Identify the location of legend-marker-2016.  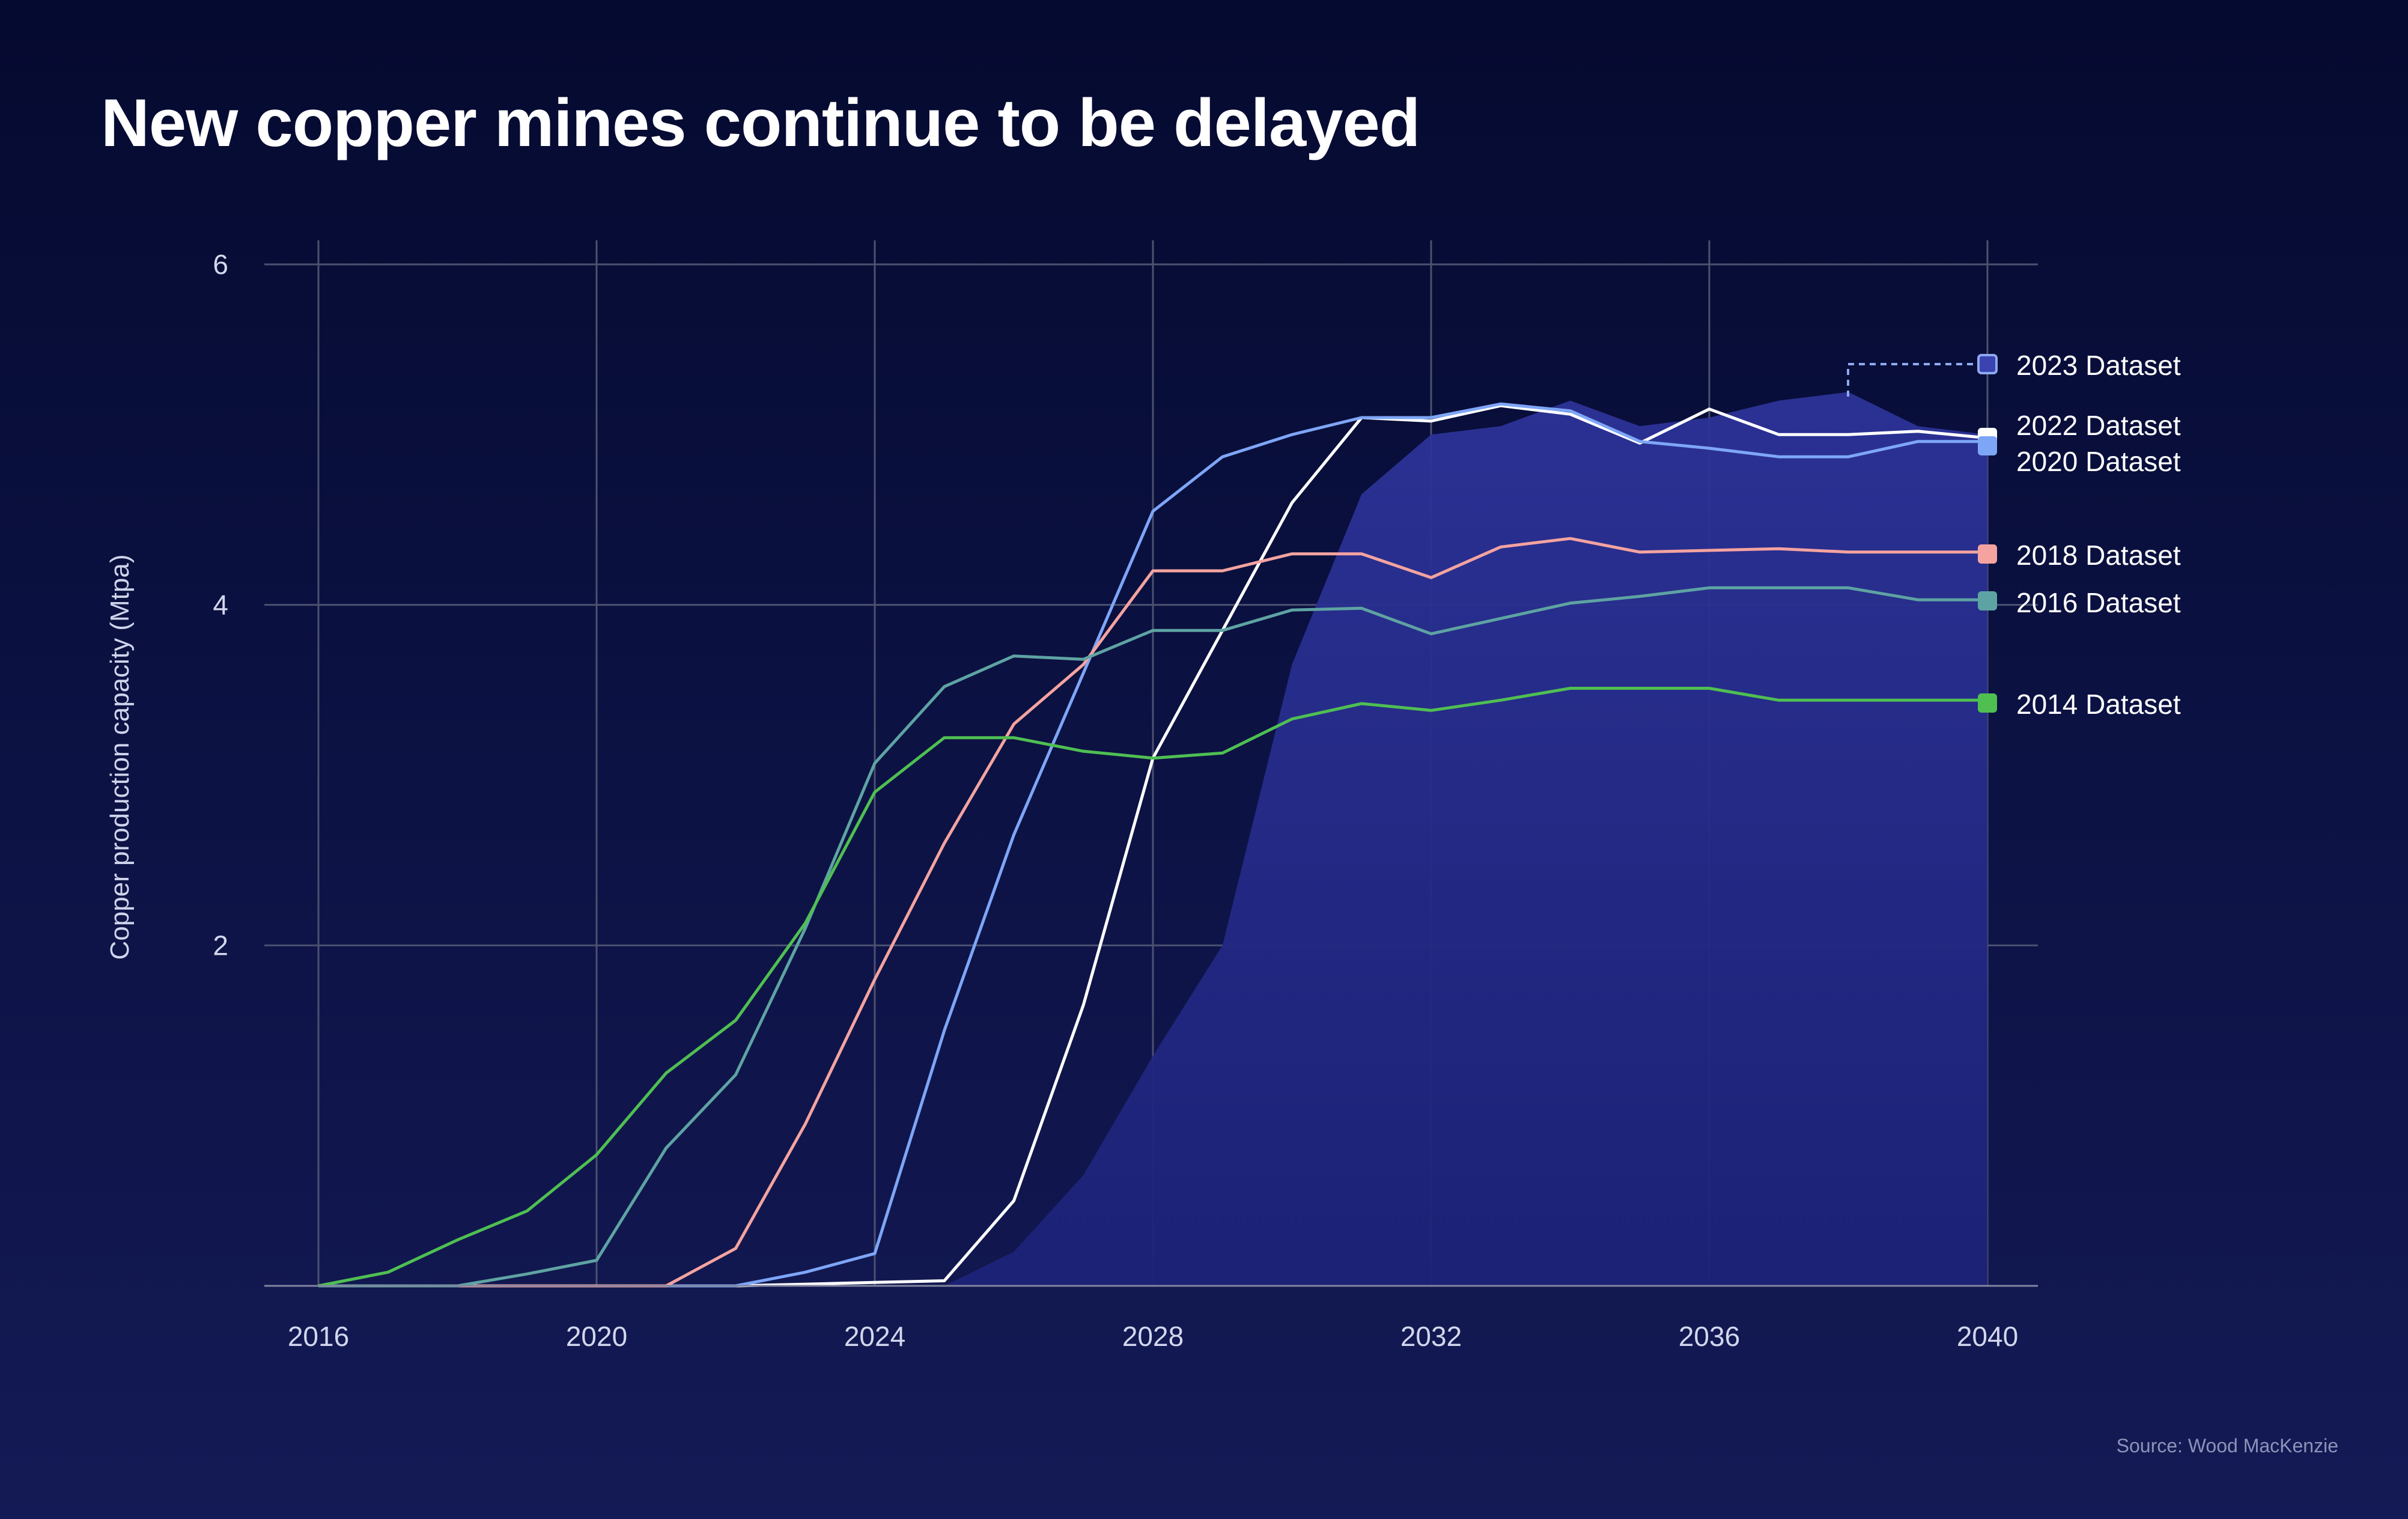
(1987, 600).